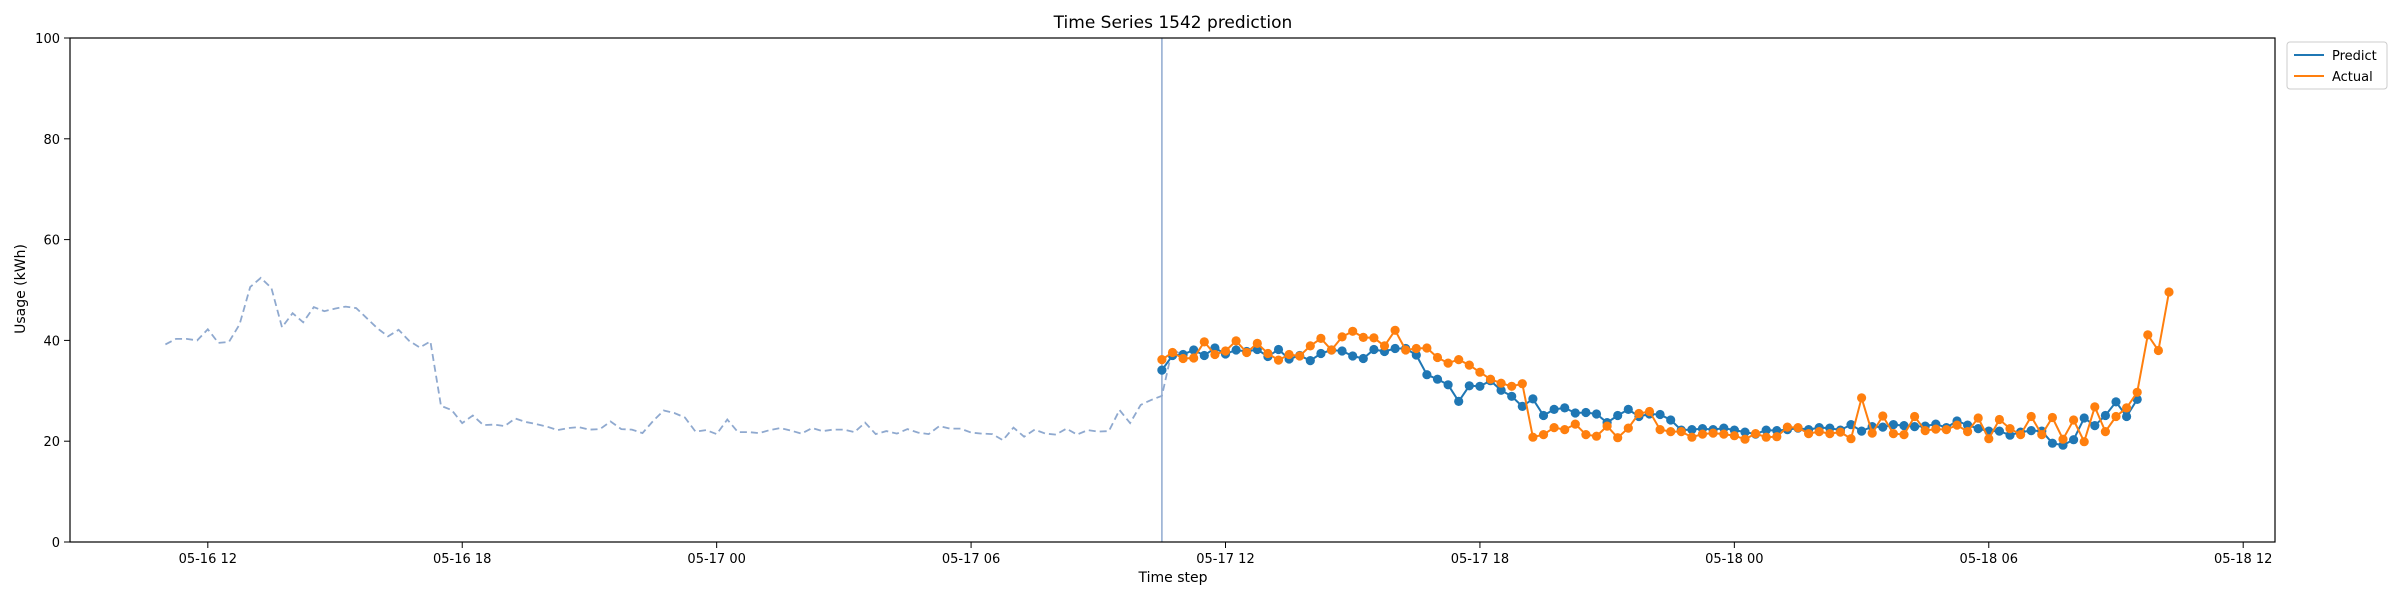  What do you see at coordinates (2243, 559) in the screenshot?
I see `x-tick-label: 05-18 12` at bounding box center [2243, 559].